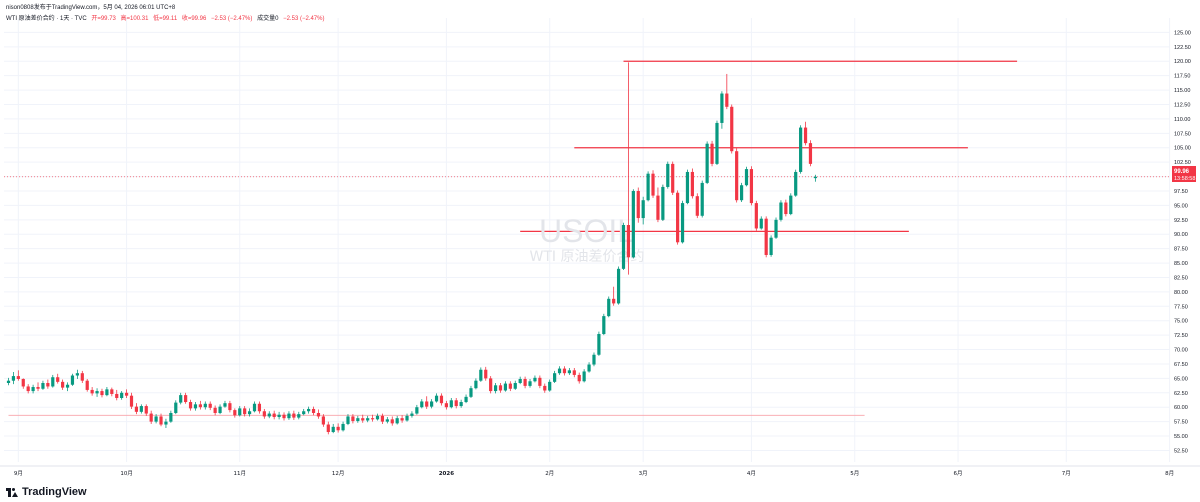 The image size is (1200, 502). What do you see at coordinates (600, 471) in the screenshot?
I see `time-axis: 9月 10月 11月 12月 2026 2月 3月 4月 5月 6月 7月 8月` at bounding box center [600, 471].